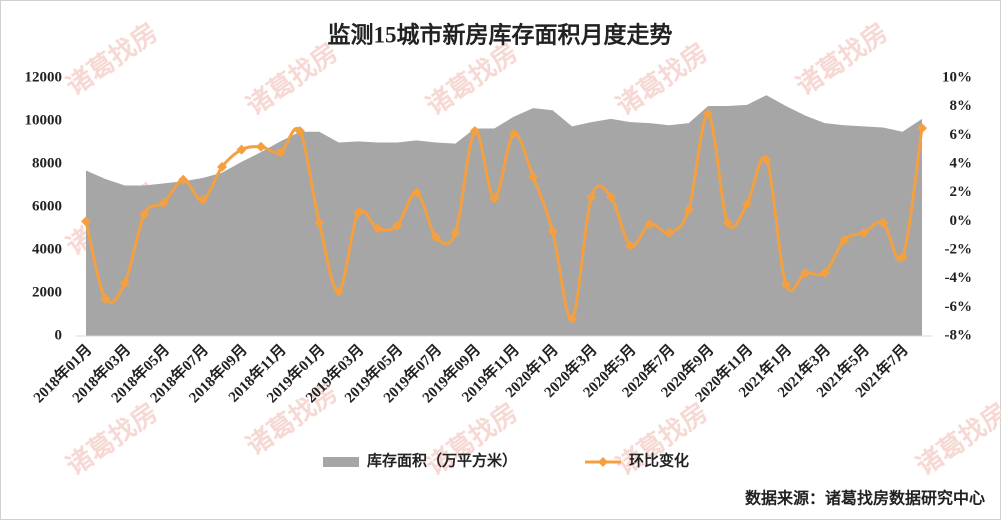 The width and height of the screenshot is (1001, 520). I want to click on y2-tick-label: 8%, so click(961, 106).